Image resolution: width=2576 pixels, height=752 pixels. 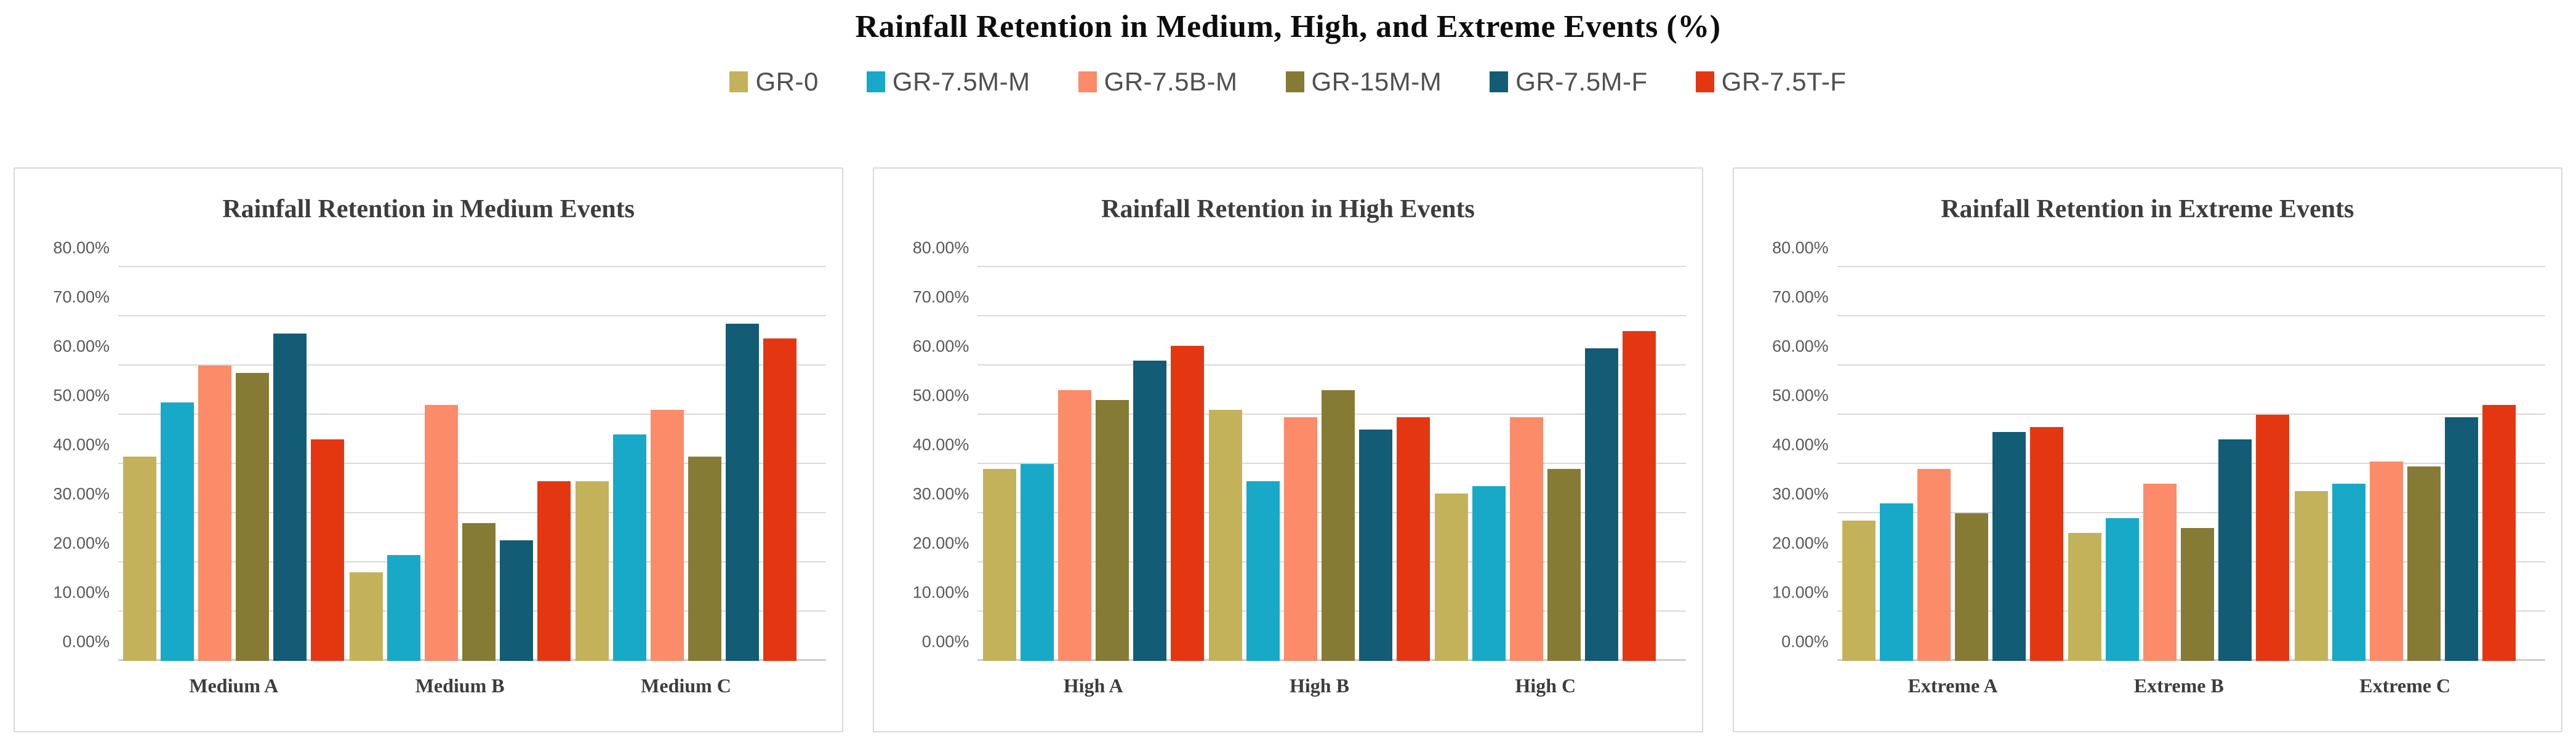 What do you see at coordinates (403, 608) in the screenshot?
I see `bar-gr-7.5m-m-medium-b` at bounding box center [403, 608].